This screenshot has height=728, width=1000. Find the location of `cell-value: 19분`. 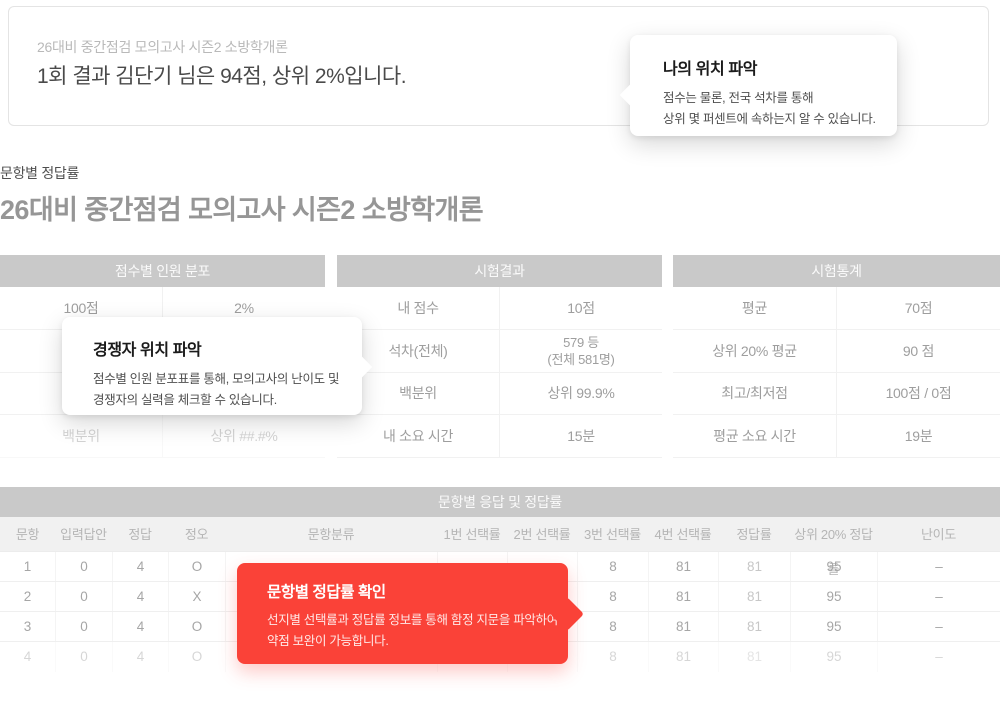

cell-value: 19분 is located at coordinates (918, 436).